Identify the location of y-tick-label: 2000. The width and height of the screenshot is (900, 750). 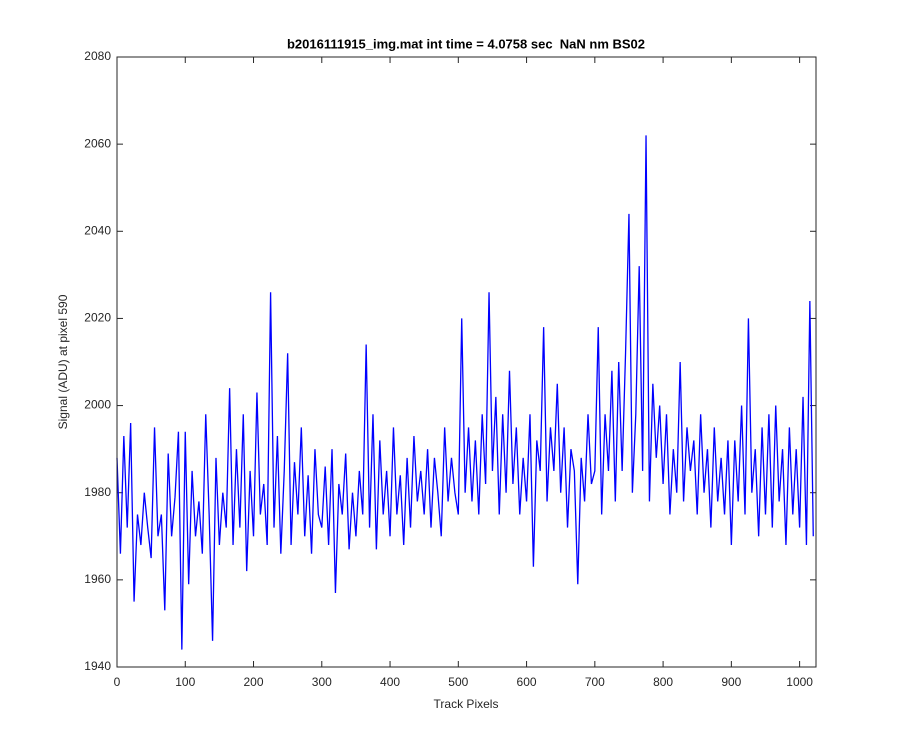
(97, 405).